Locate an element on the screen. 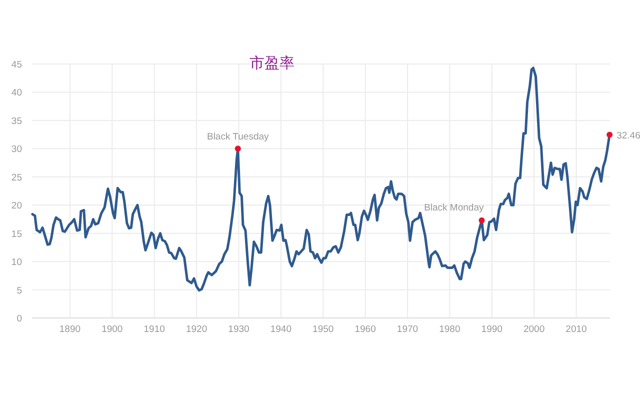 Image resolution: width=640 pixels, height=400 pixels. x-tick-label: 1990 is located at coordinates (491, 329).